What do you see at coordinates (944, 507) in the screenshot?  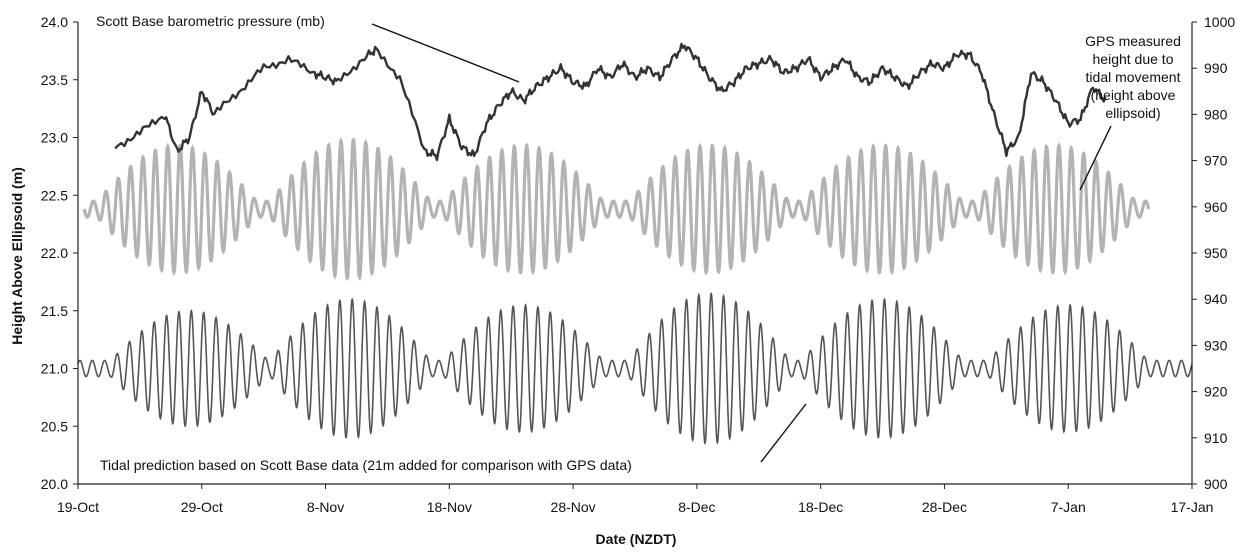 I see `x-tick-label: 28-Dec` at bounding box center [944, 507].